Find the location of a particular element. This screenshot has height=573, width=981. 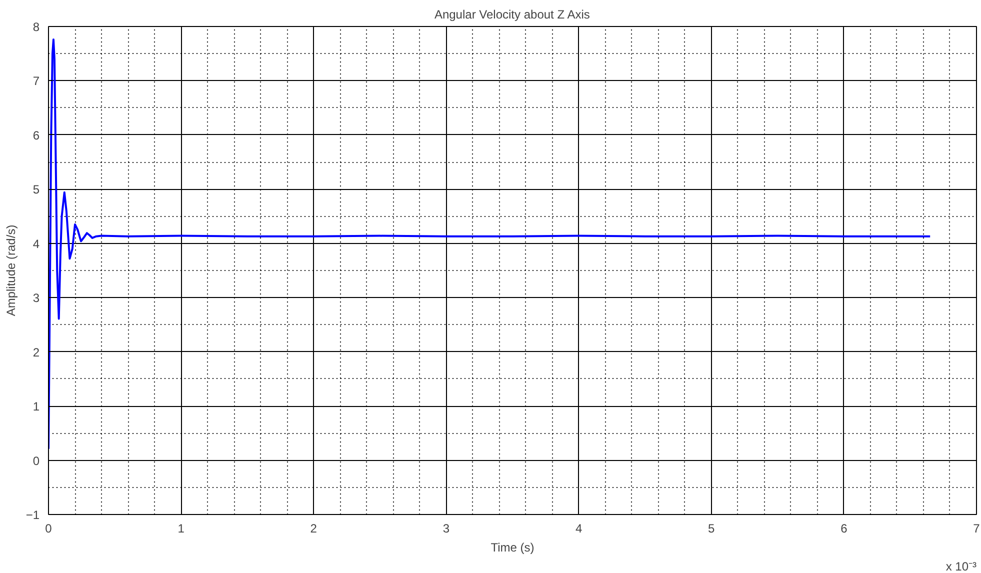

y-axis-title: Amplitude (rad/s) is located at coordinates (11, 270).